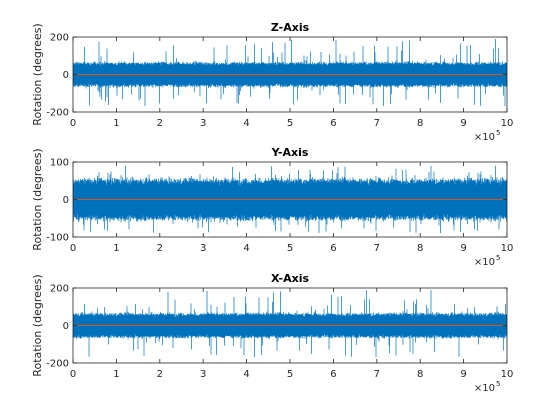 This screenshot has width=560, height=420. I want to click on chart-title: Z-Axis, so click(290, 27).